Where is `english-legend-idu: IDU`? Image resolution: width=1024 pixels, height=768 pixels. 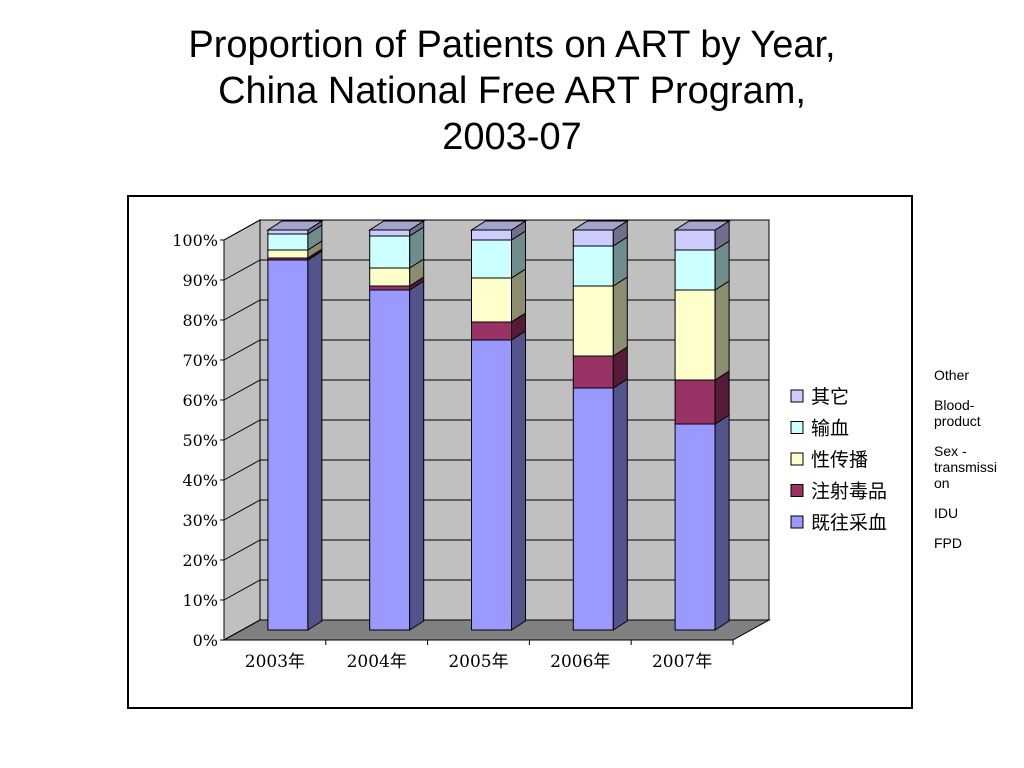
english-legend-idu: IDU is located at coordinates (946, 513).